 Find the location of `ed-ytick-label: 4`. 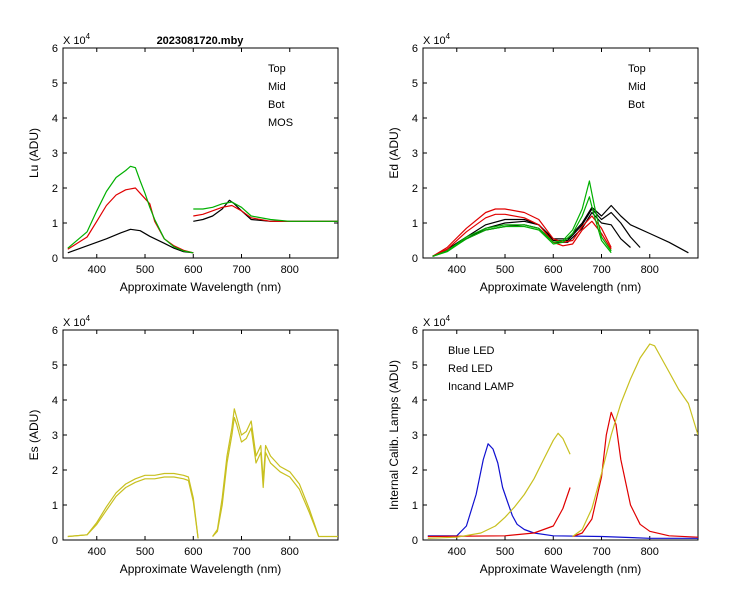

ed-ytick-label: 4 is located at coordinates (415, 119).